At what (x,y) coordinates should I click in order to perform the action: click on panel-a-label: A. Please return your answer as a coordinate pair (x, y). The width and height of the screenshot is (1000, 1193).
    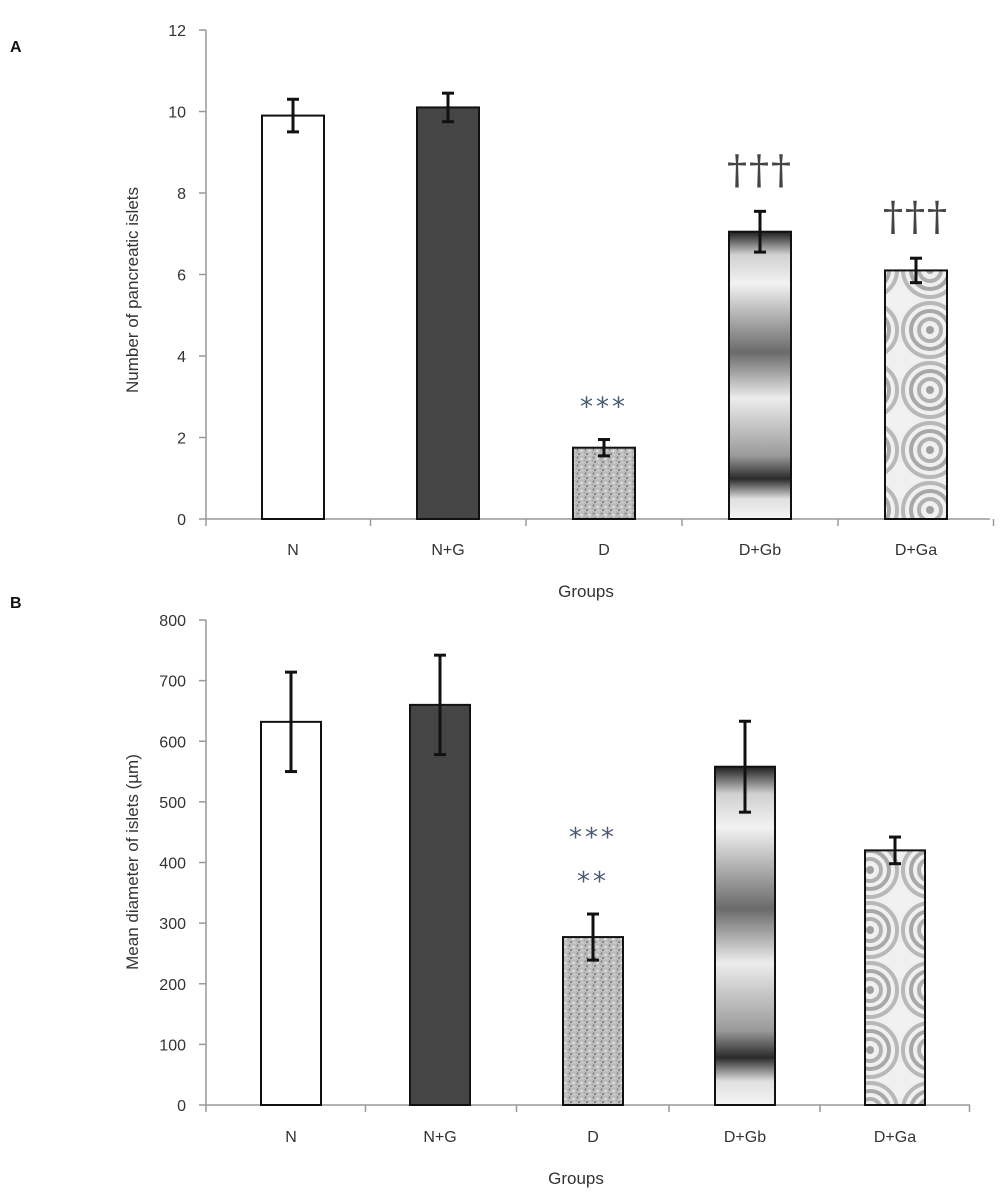
    Looking at the image, I should click on (16, 47).